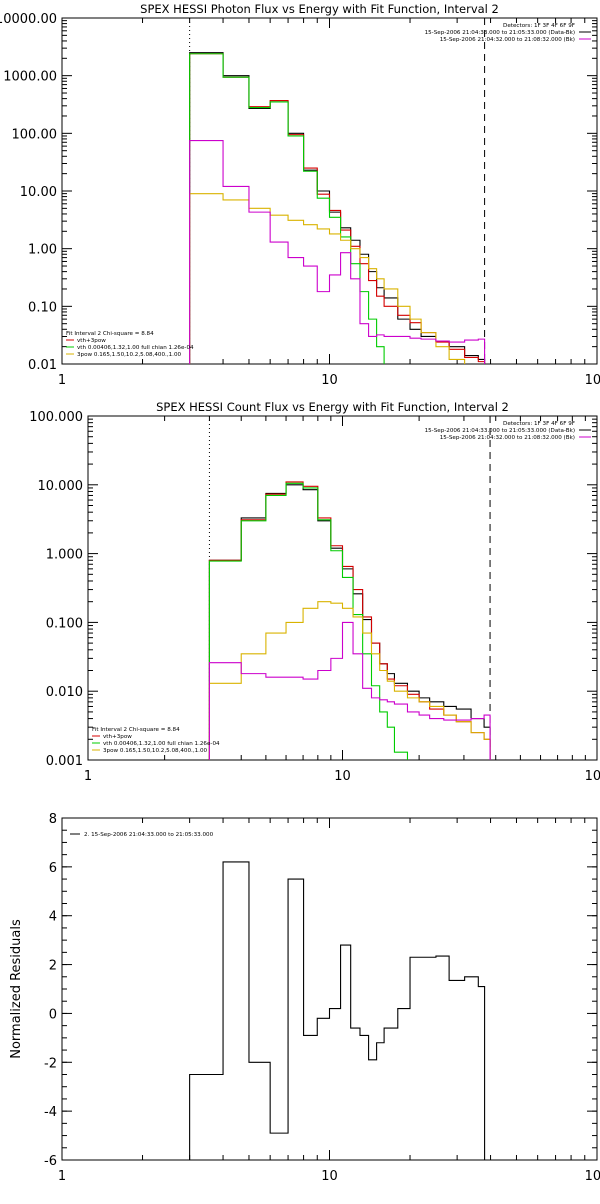 This screenshot has width=600, height=1204. What do you see at coordinates (64, 692) in the screenshot?
I see `y-tick-label: 0.010` at bounding box center [64, 692].